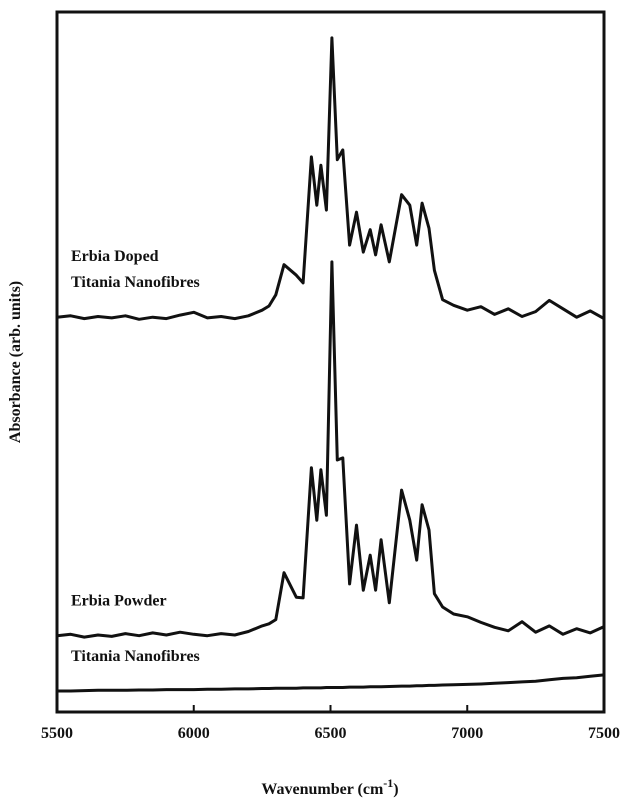  What do you see at coordinates (119, 601) in the screenshot?
I see `series-label: Erbia Powder` at bounding box center [119, 601].